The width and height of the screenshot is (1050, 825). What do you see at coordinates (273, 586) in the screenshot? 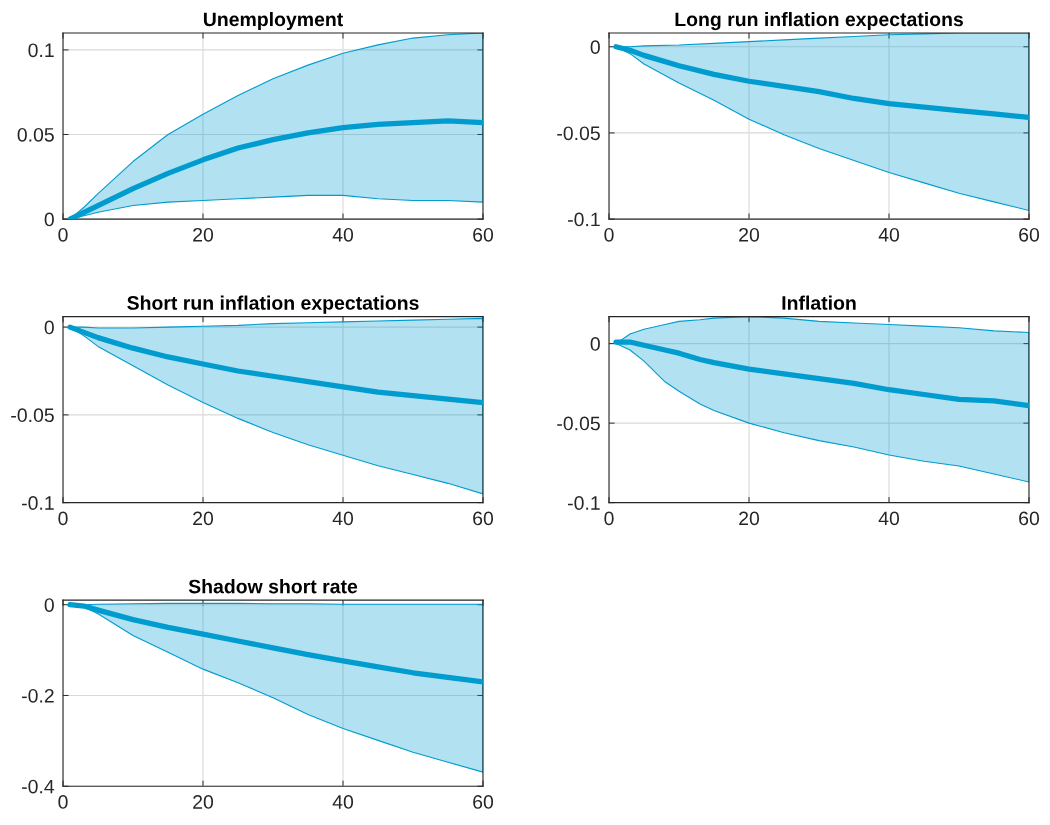
I see `chart-title: Shadow short rate` at bounding box center [273, 586].